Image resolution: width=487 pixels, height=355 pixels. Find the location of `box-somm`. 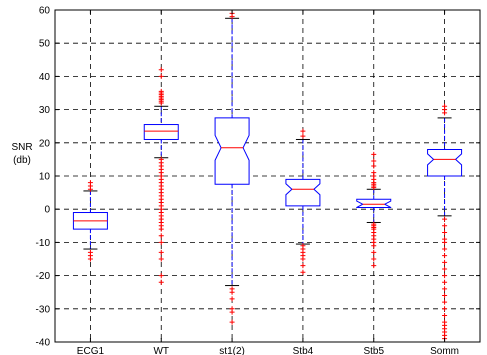

box-somm is located at coordinates (445, 222).